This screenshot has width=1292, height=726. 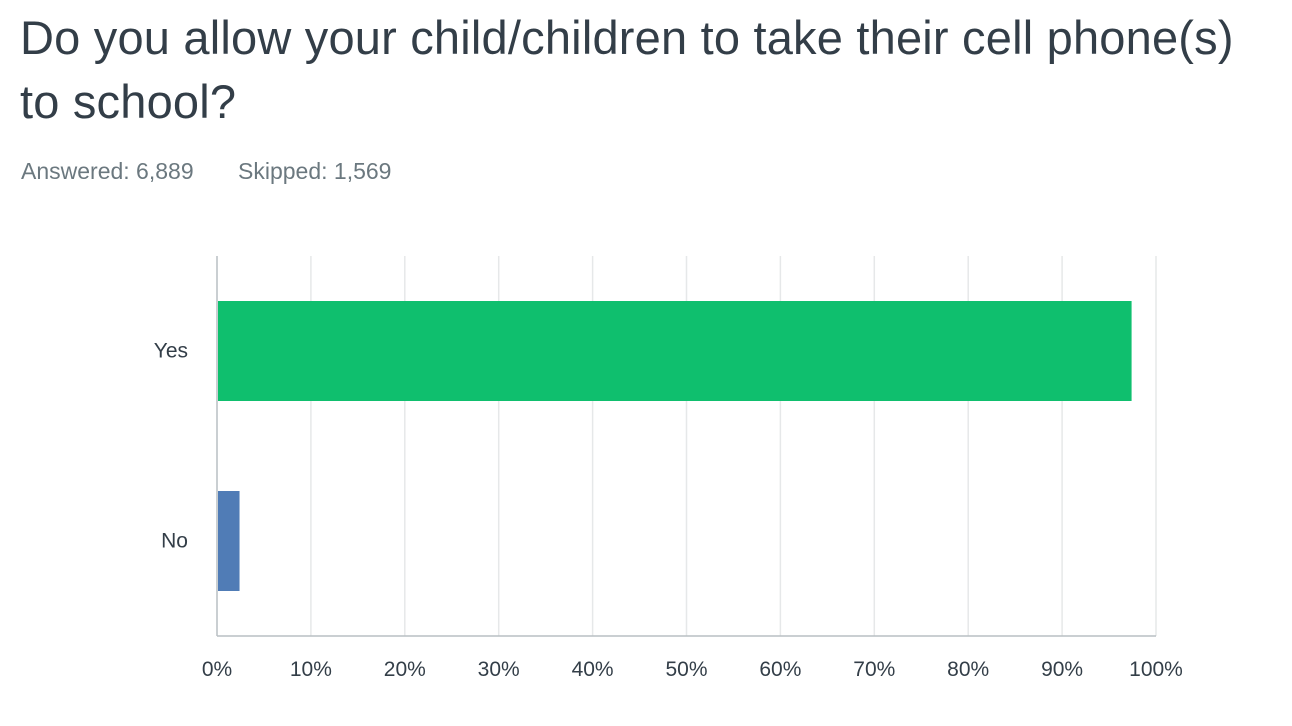 What do you see at coordinates (405, 669) in the screenshot?
I see `x-tick-label: 20%` at bounding box center [405, 669].